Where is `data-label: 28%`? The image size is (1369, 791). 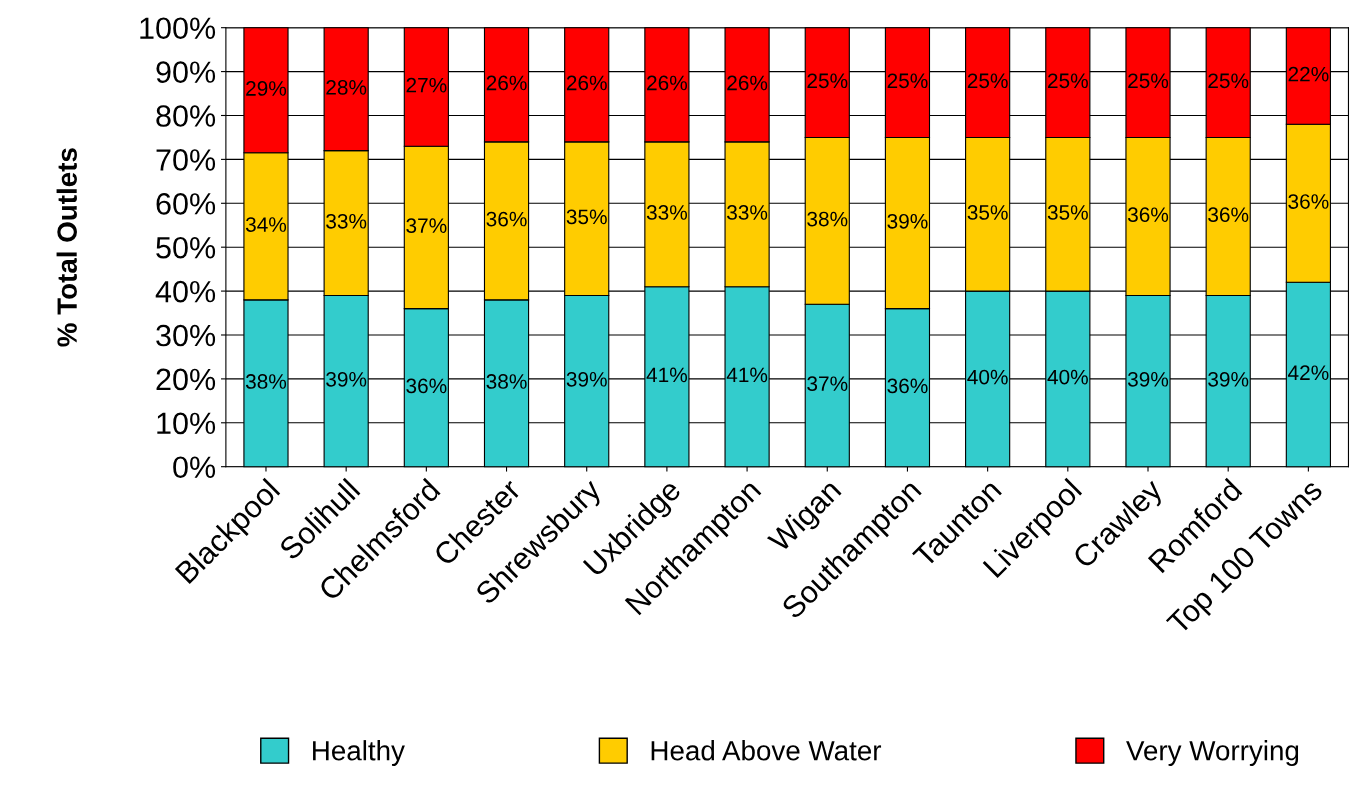 data-label: 28% is located at coordinates (346, 87).